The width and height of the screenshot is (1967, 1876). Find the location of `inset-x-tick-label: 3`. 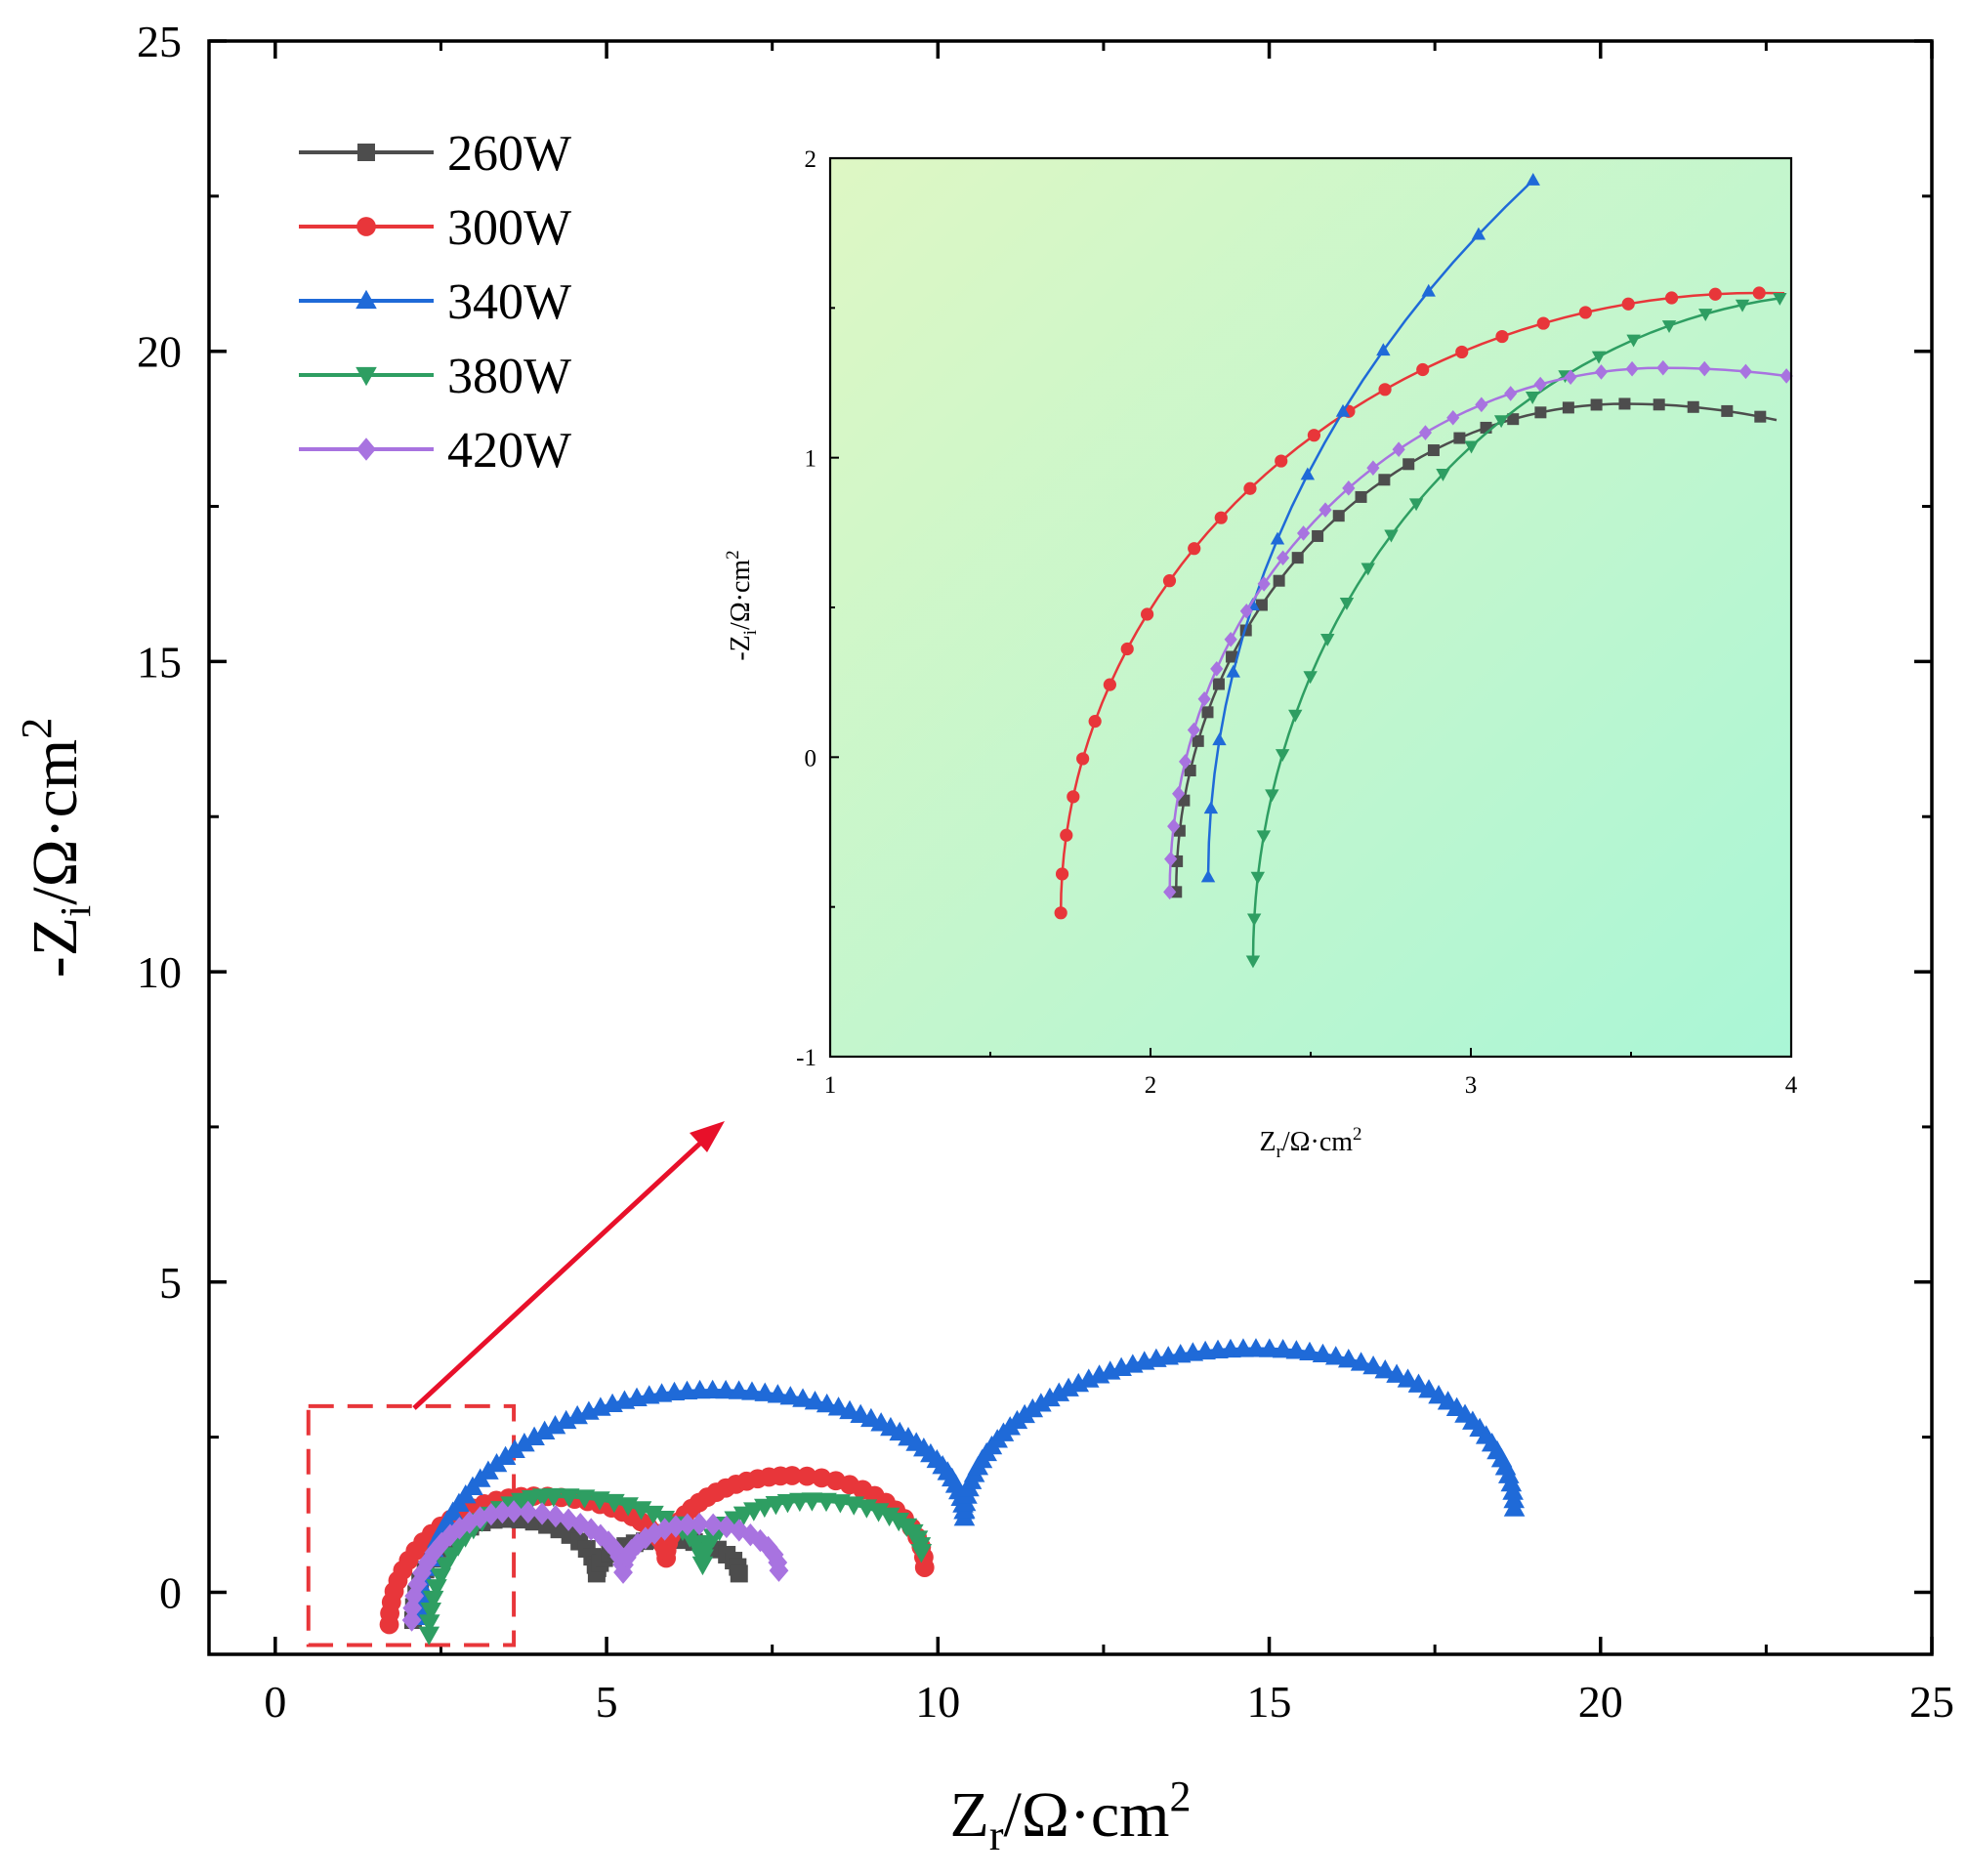

inset-x-tick-label: 3 is located at coordinates (1471, 1086).